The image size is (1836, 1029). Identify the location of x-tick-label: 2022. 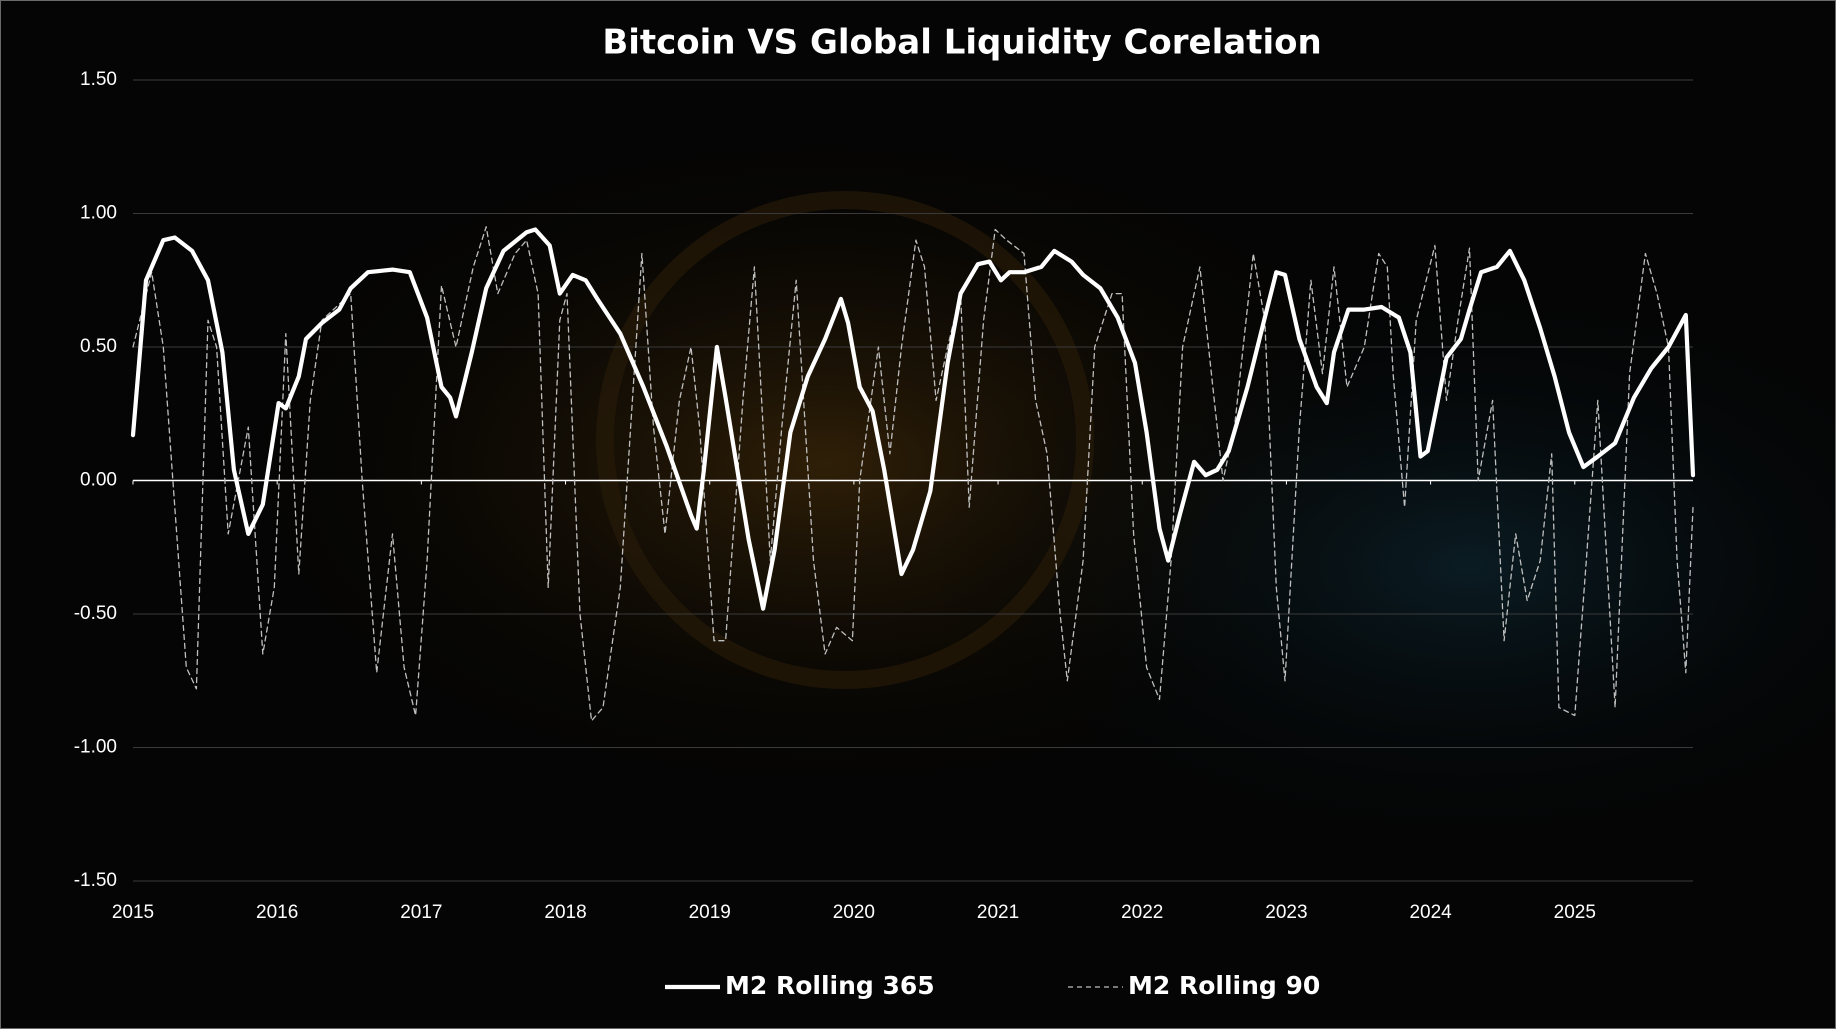
(1142, 912).